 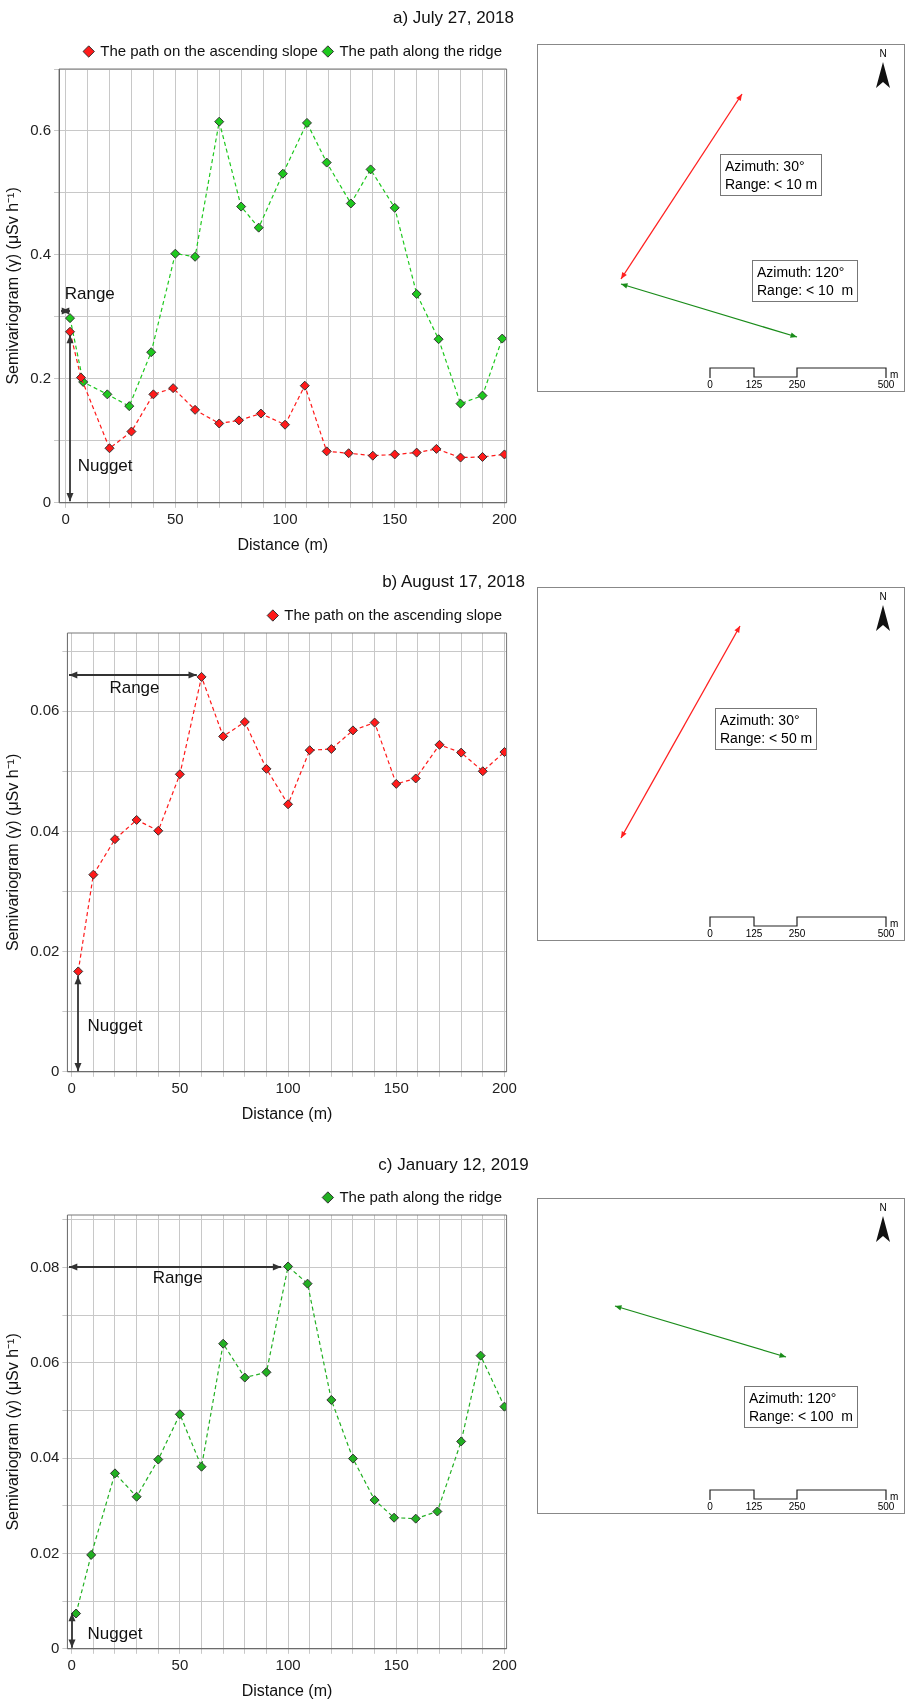 What do you see at coordinates (41, 377) in the screenshot?
I see `y-tick-label: 0.2` at bounding box center [41, 377].